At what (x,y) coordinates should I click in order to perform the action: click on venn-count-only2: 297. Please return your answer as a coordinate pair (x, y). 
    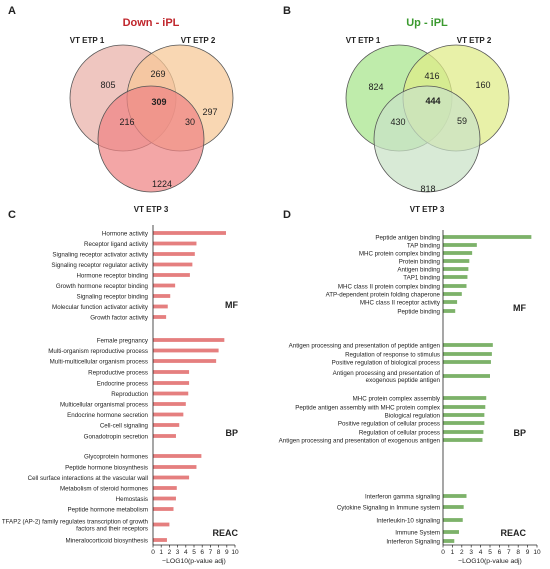
    Looking at the image, I should click on (209, 112).